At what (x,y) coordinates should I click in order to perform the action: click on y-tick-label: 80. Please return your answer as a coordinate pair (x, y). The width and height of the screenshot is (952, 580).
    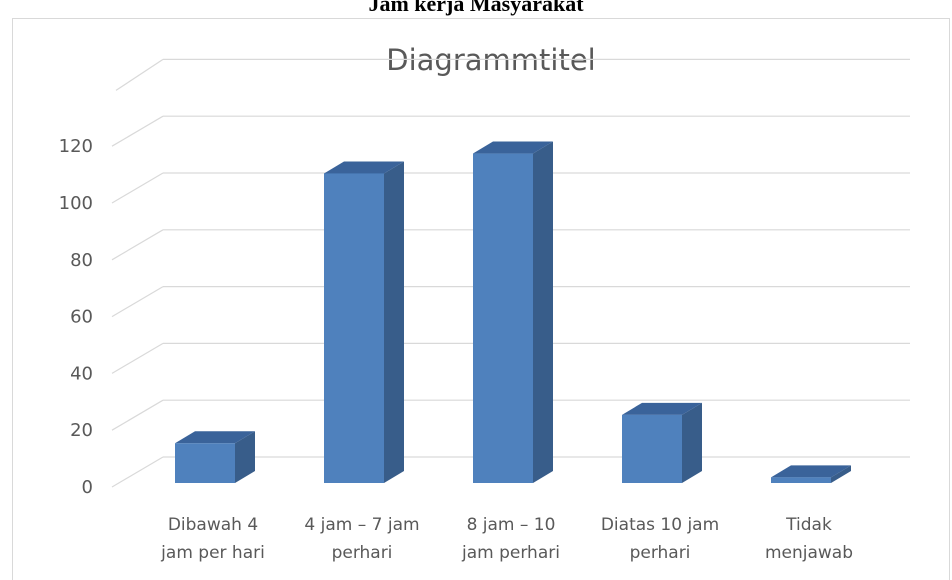
    Looking at the image, I should click on (81, 260).